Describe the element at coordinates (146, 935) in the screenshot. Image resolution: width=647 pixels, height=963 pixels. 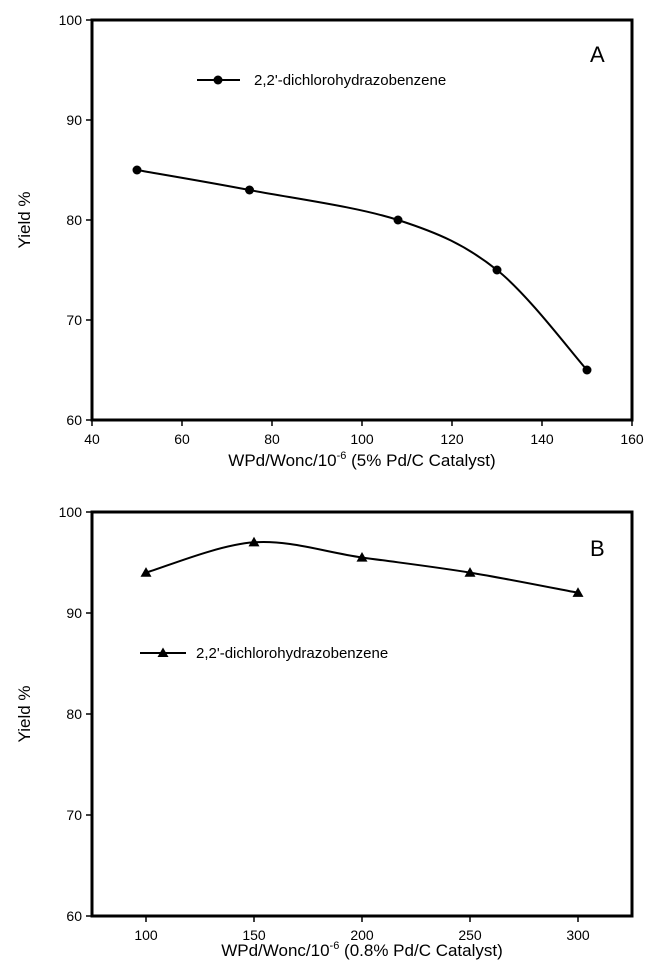
I see `chart-b-x-tick-label: 100` at that location.